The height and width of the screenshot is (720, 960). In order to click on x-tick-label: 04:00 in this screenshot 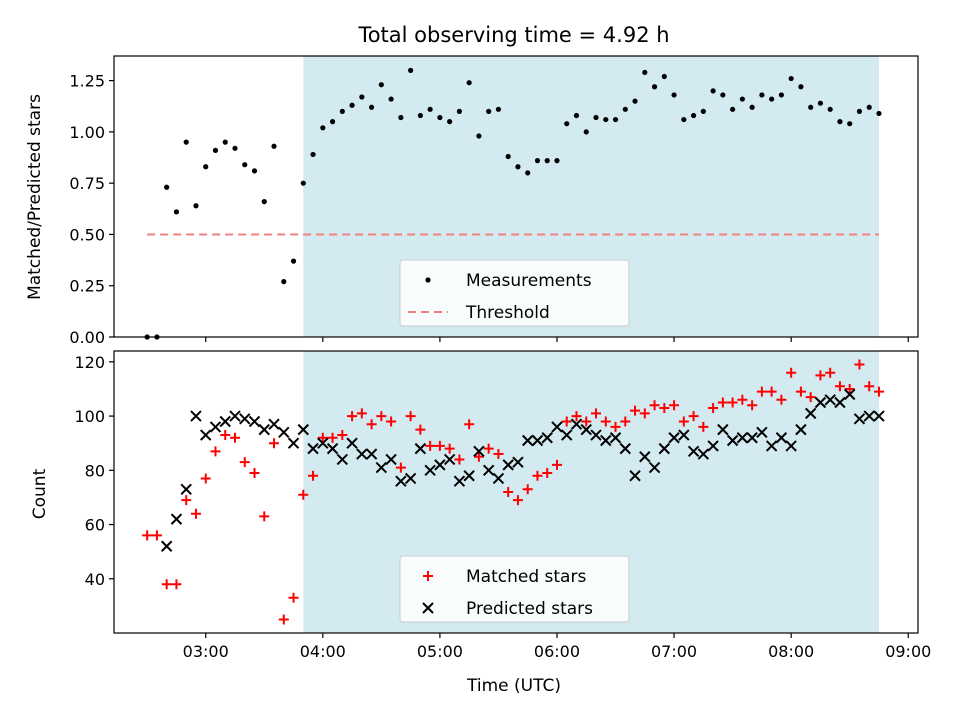, I will do `click(323, 651)`.